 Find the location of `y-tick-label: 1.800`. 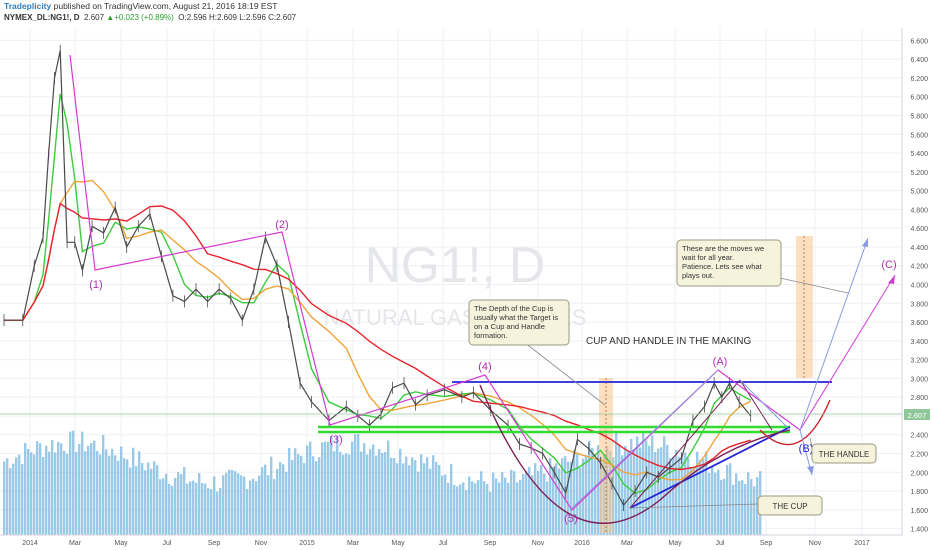

y-tick-label: 1.800 is located at coordinates (919, 492).